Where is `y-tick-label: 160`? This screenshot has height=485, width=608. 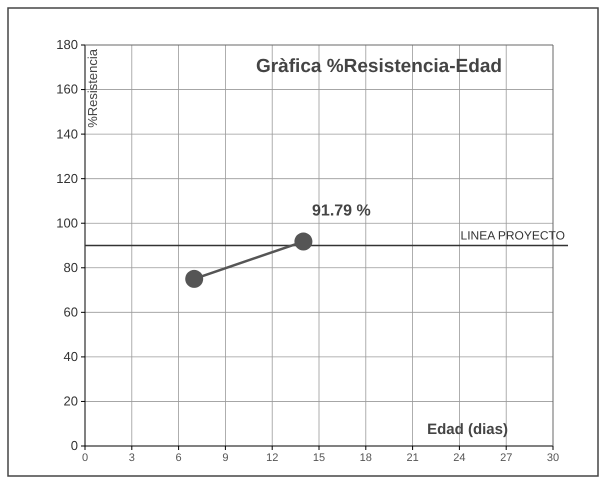
y-tick-label: 160 is located at coordinates (67, 89).